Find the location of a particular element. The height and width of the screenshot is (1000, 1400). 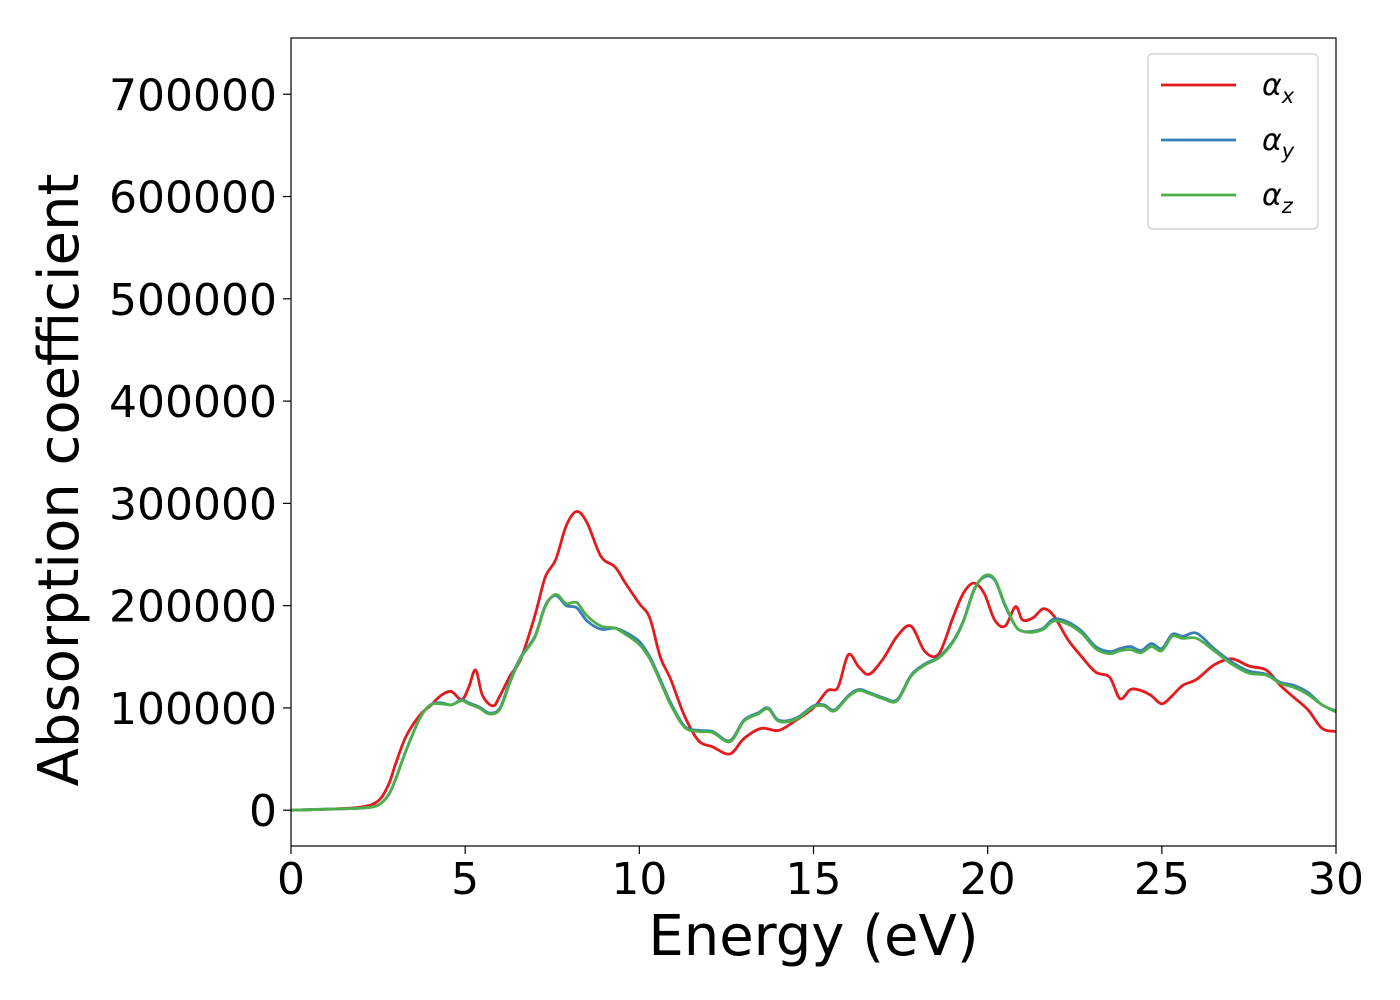

legend-box is located at coordinates (1233, 141).